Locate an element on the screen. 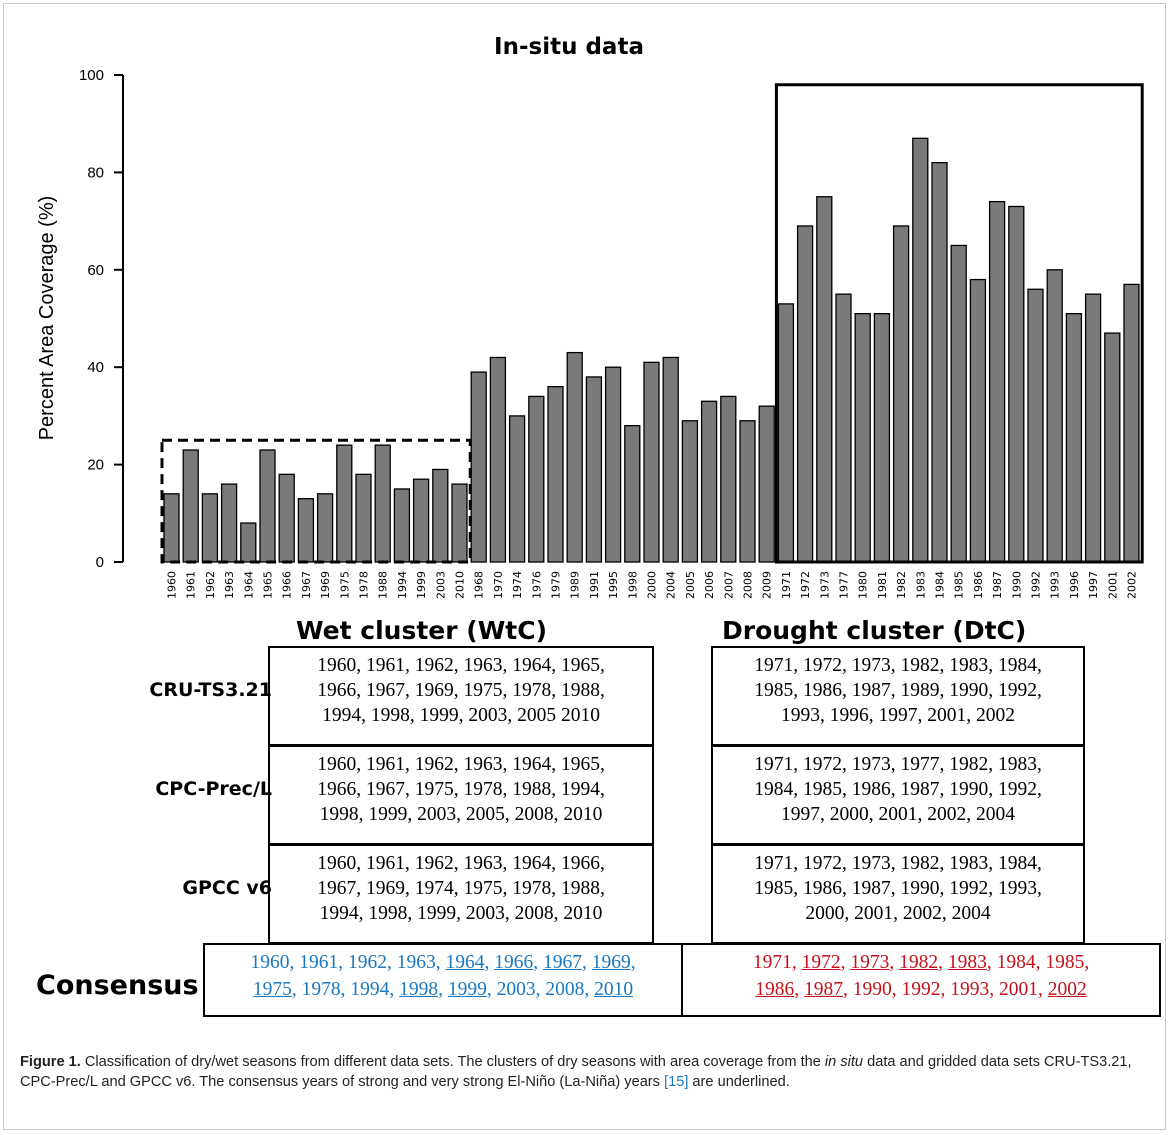 This screenshot has height=1135, width=1171. underlined-year: 1964 is located at coordinates (465, 962).